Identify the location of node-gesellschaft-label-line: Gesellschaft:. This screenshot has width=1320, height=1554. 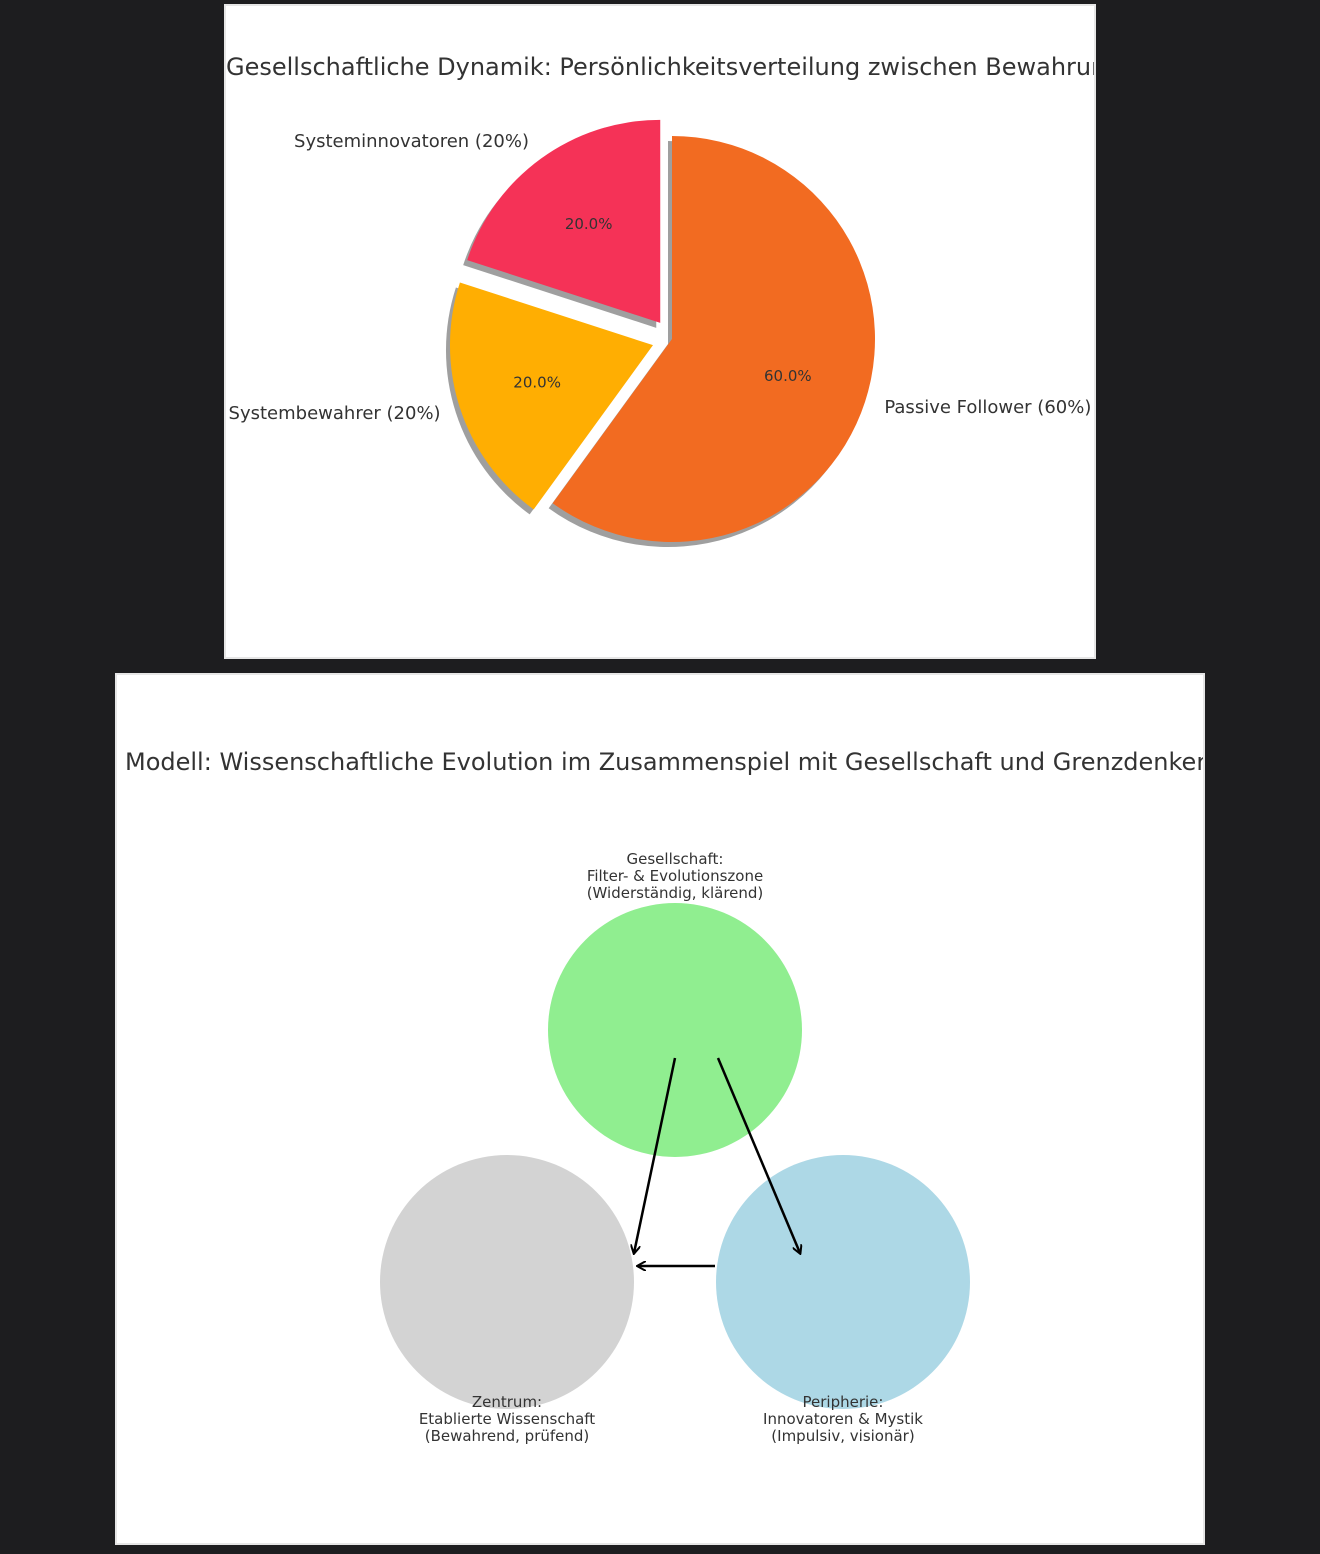
(675, 859).